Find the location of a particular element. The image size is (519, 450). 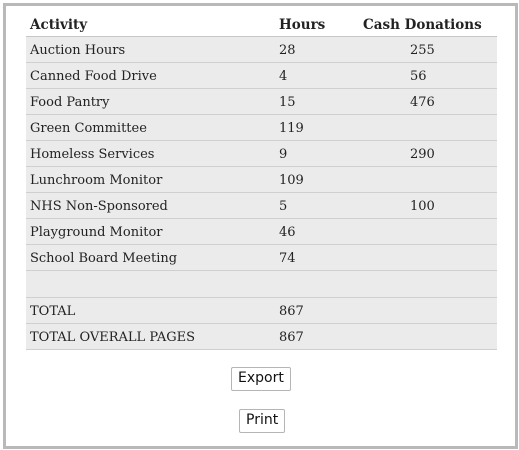

cash-cell: 255 is located at coordinates (422, 50).